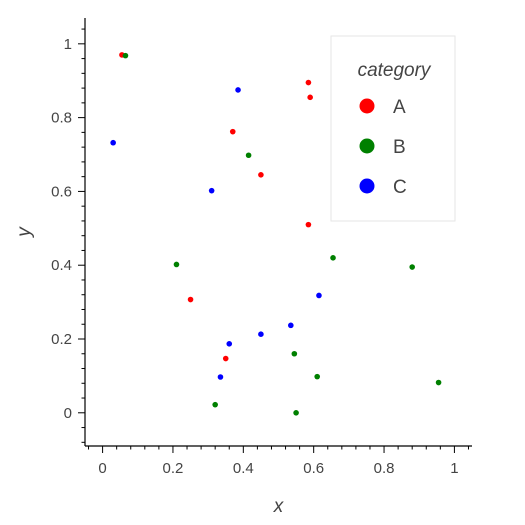  I want to click on legend-label-b: B, so click(399, 147).